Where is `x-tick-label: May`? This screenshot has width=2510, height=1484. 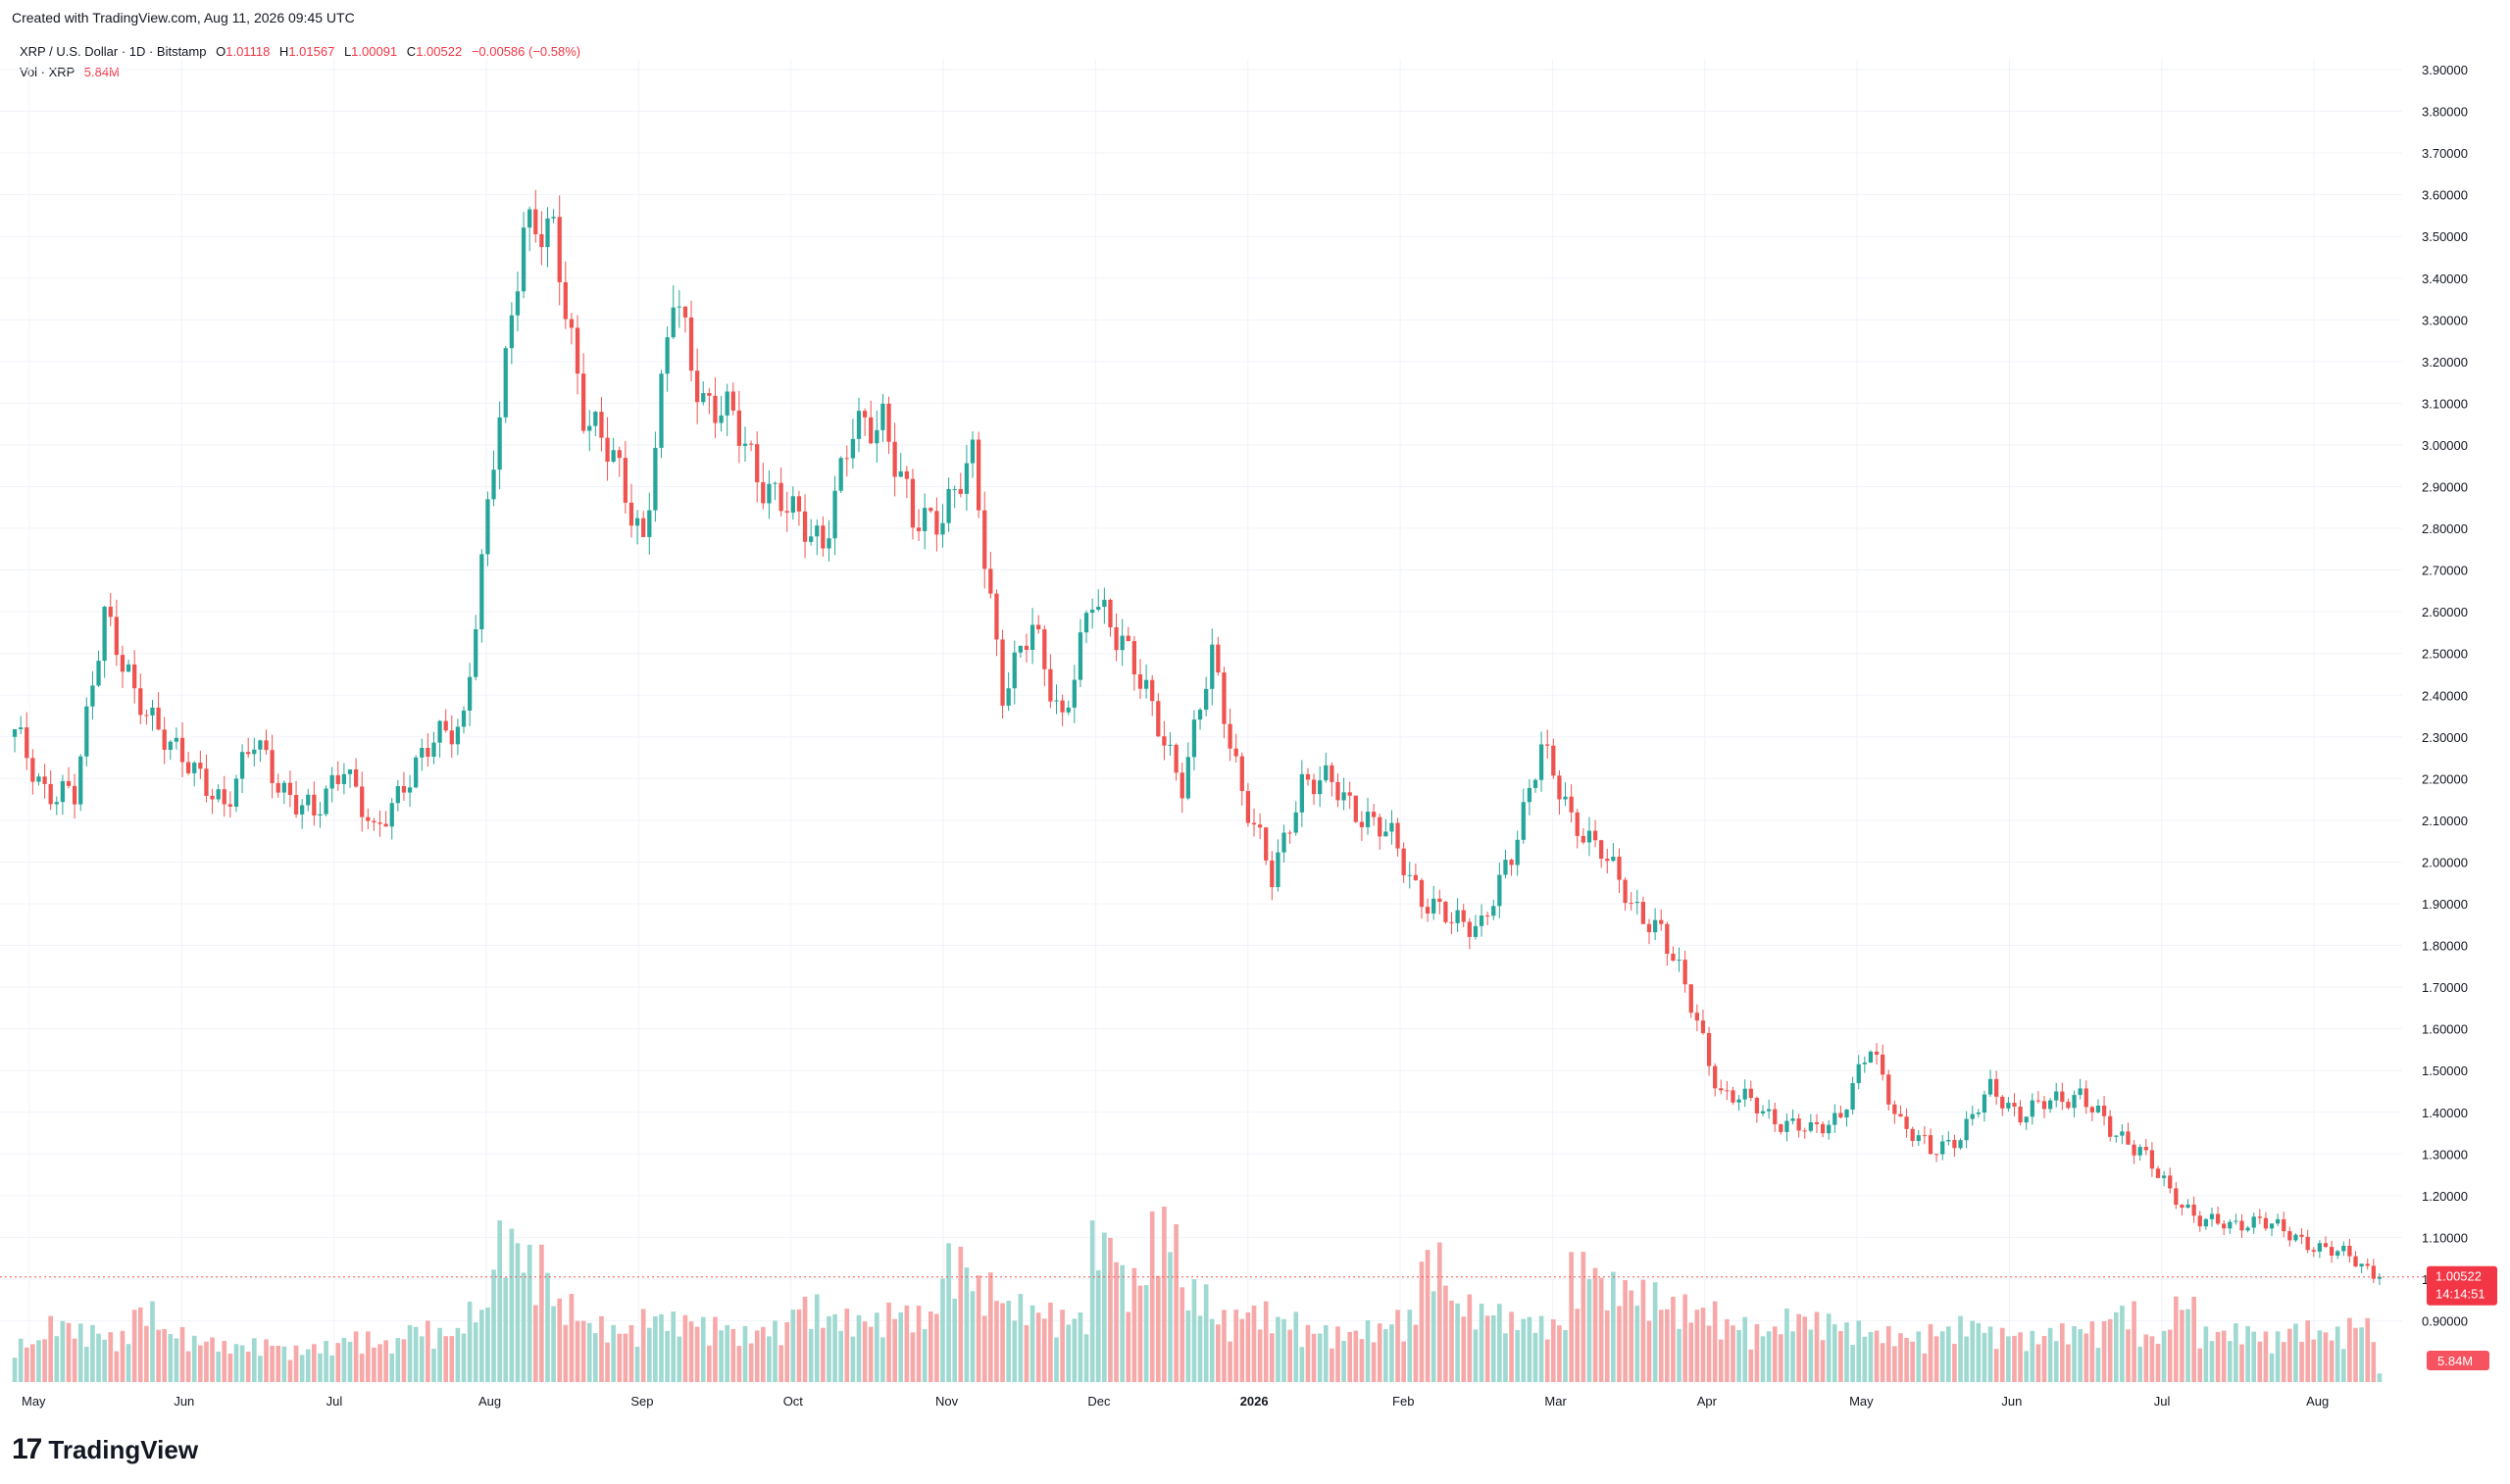
x-tick-label: May is located at coordinates (1861, 1401).